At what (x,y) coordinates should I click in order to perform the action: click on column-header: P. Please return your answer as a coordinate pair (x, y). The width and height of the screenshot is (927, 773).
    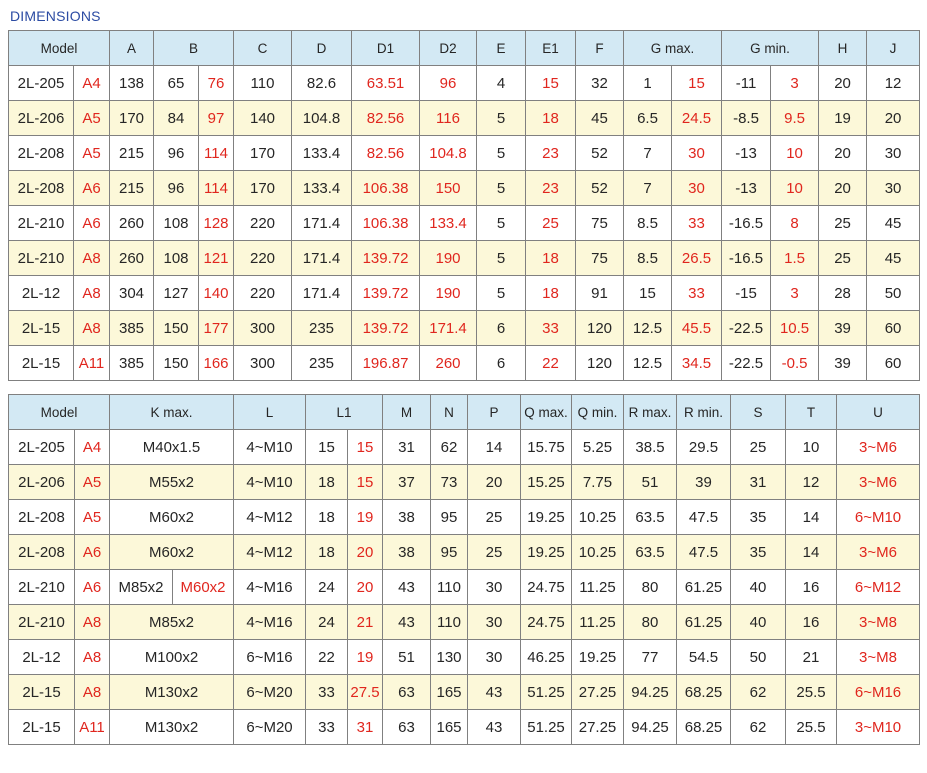
    Looking at the image, I should click on (494, 412).